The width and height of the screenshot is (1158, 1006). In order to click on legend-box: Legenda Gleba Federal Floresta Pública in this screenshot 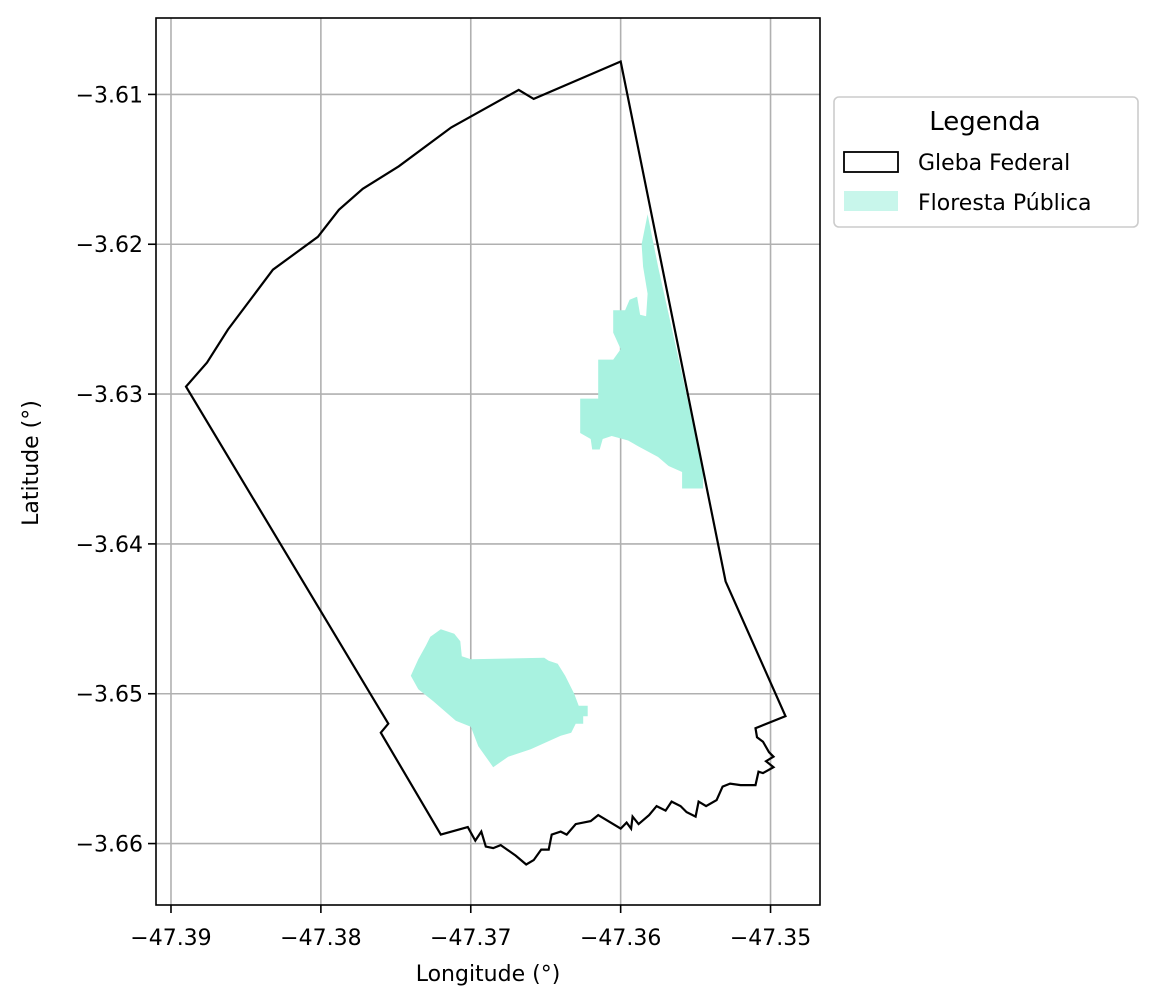, I will do `click(986, 162)`.